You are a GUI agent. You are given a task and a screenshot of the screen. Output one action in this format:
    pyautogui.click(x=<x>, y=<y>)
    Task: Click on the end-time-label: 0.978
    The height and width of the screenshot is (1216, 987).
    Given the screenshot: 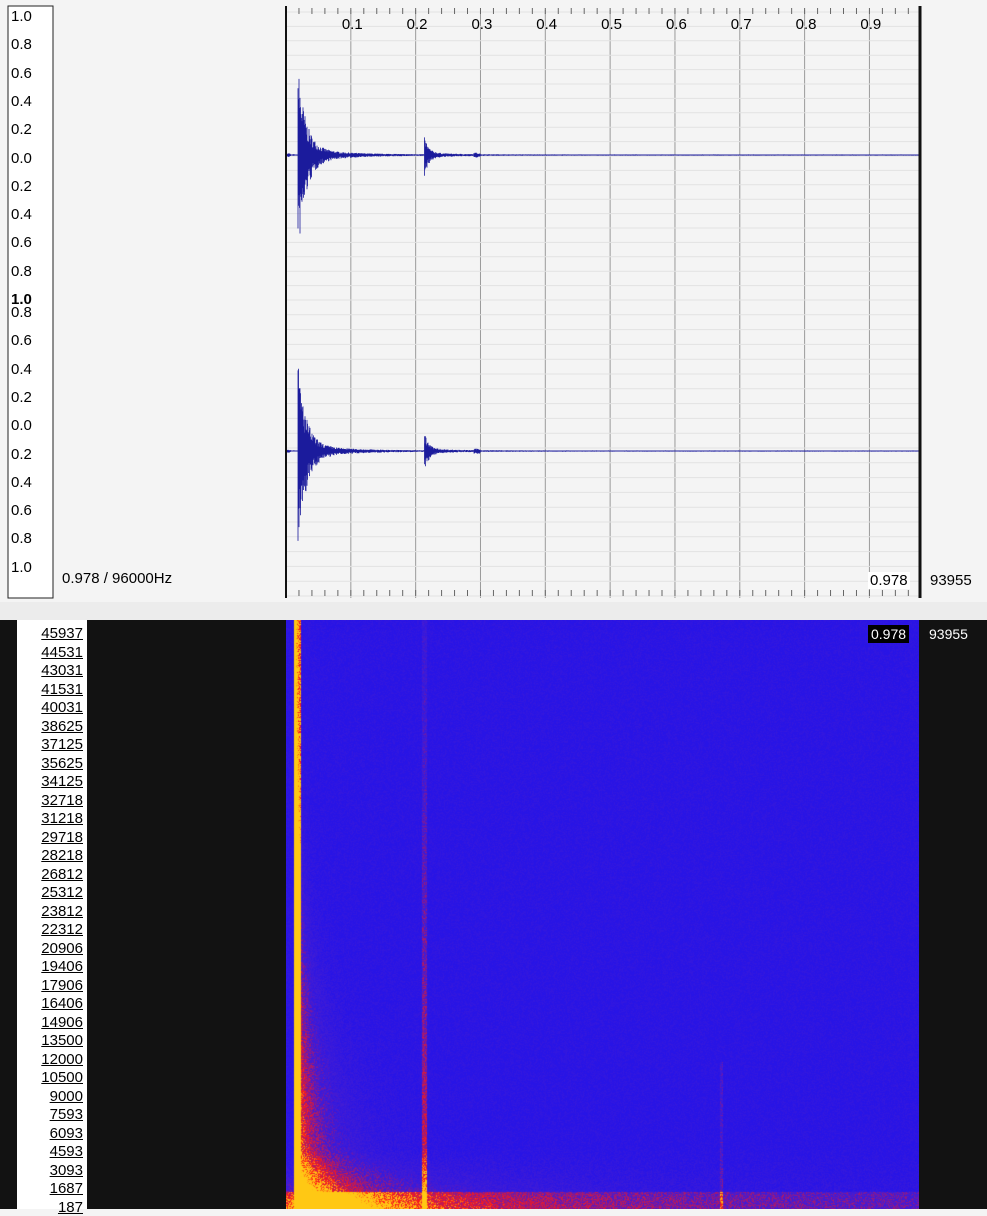 What is the action you would take?
    pyautogui.click(x=889, y=580)
    